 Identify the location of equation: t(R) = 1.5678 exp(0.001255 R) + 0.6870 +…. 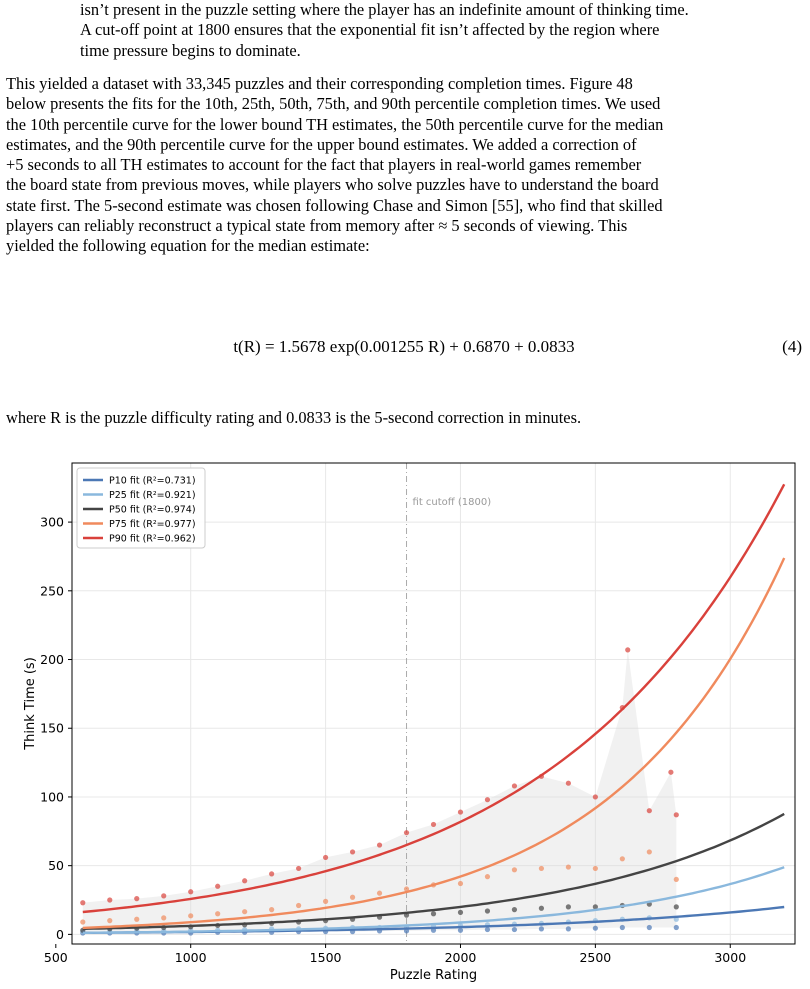
(404, 346).